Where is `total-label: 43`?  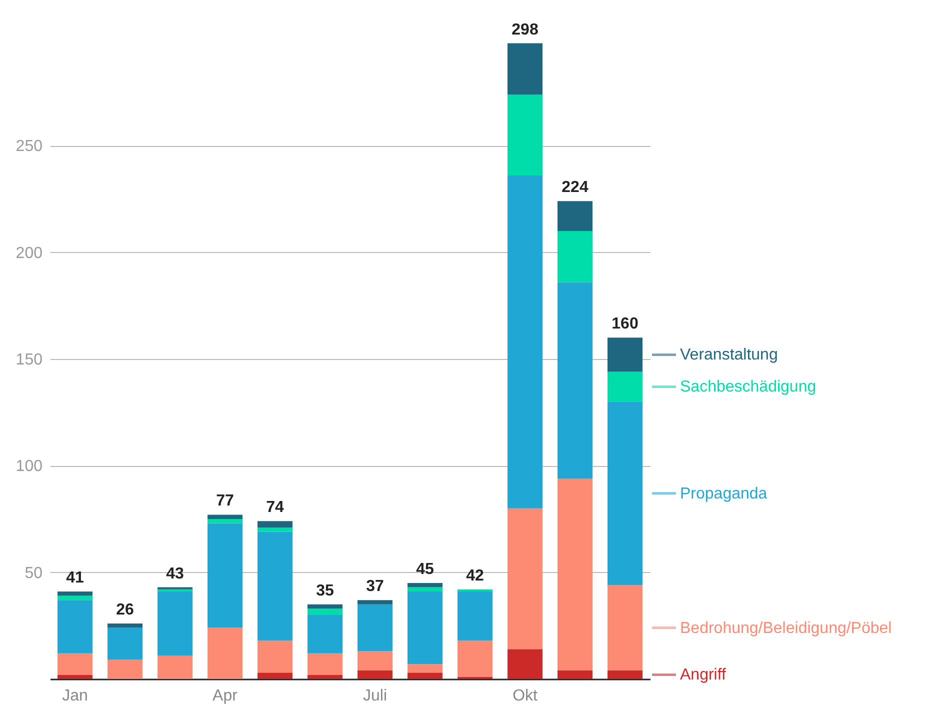 total-label: 43 is located at coordinates (175, 573).